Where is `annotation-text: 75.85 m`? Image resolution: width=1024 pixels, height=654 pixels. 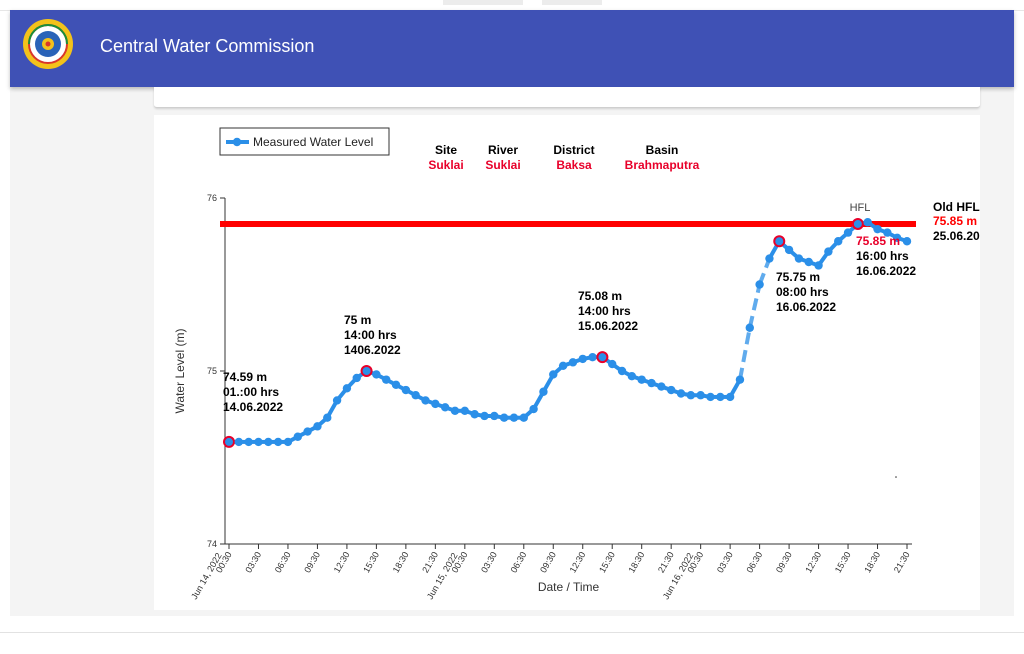 annotation-text: 75.85 m is located at coordinates (878, 241).